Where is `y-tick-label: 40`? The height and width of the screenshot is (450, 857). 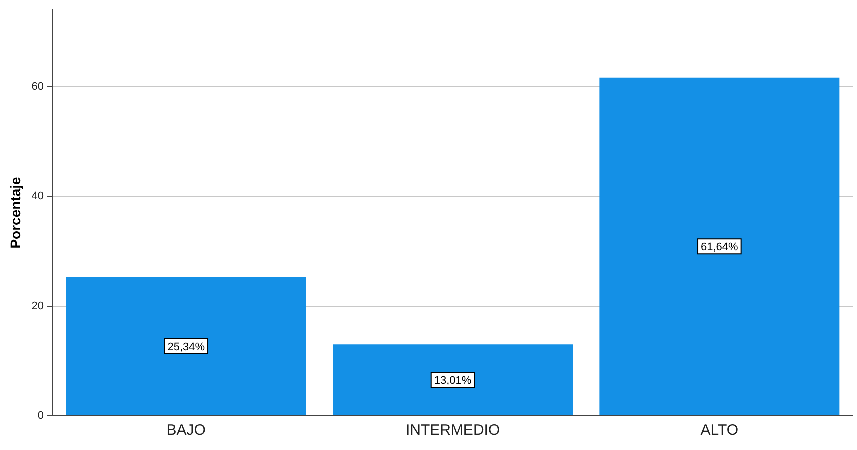
y-tick-label: 40 is located at coordinates (38, 196).